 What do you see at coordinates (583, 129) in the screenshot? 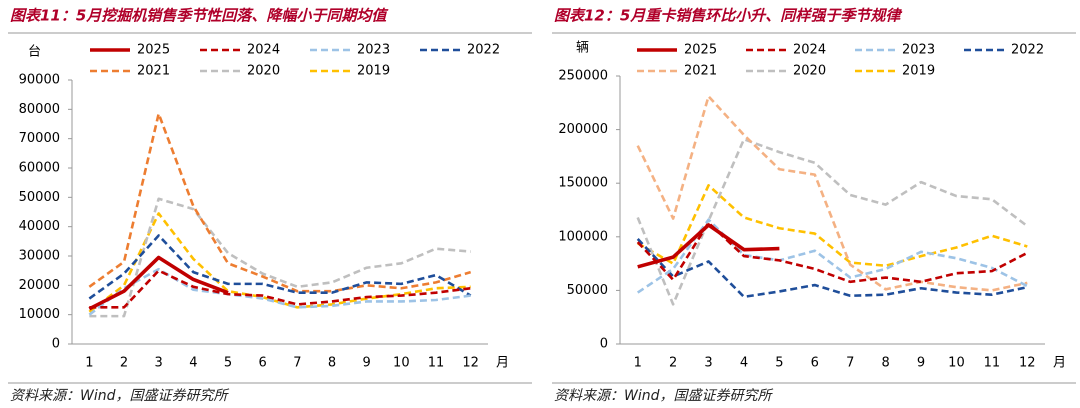
I see `y-tick-label: 200000` at bounding box center [583, 129].